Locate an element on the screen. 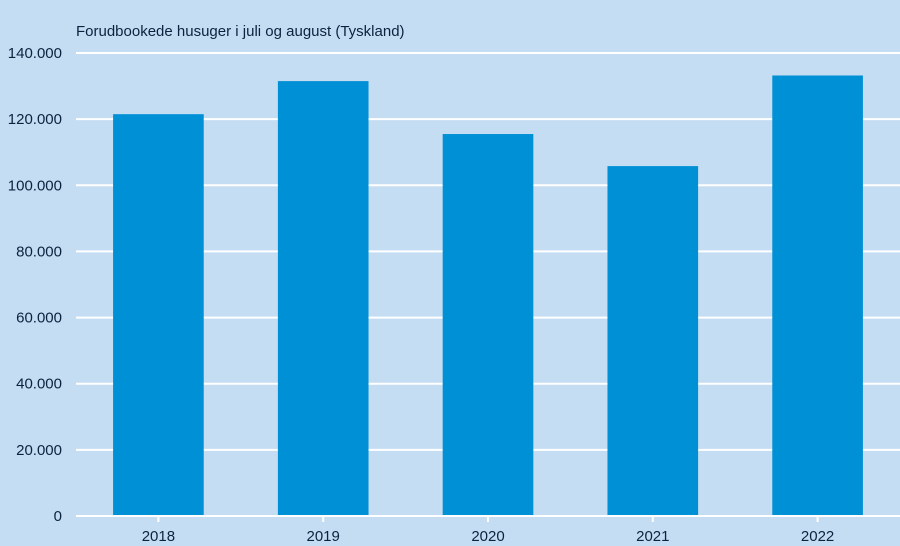 The image size is (900, 546). x-tick-label: 2019 is located at coordinates (323, 536).